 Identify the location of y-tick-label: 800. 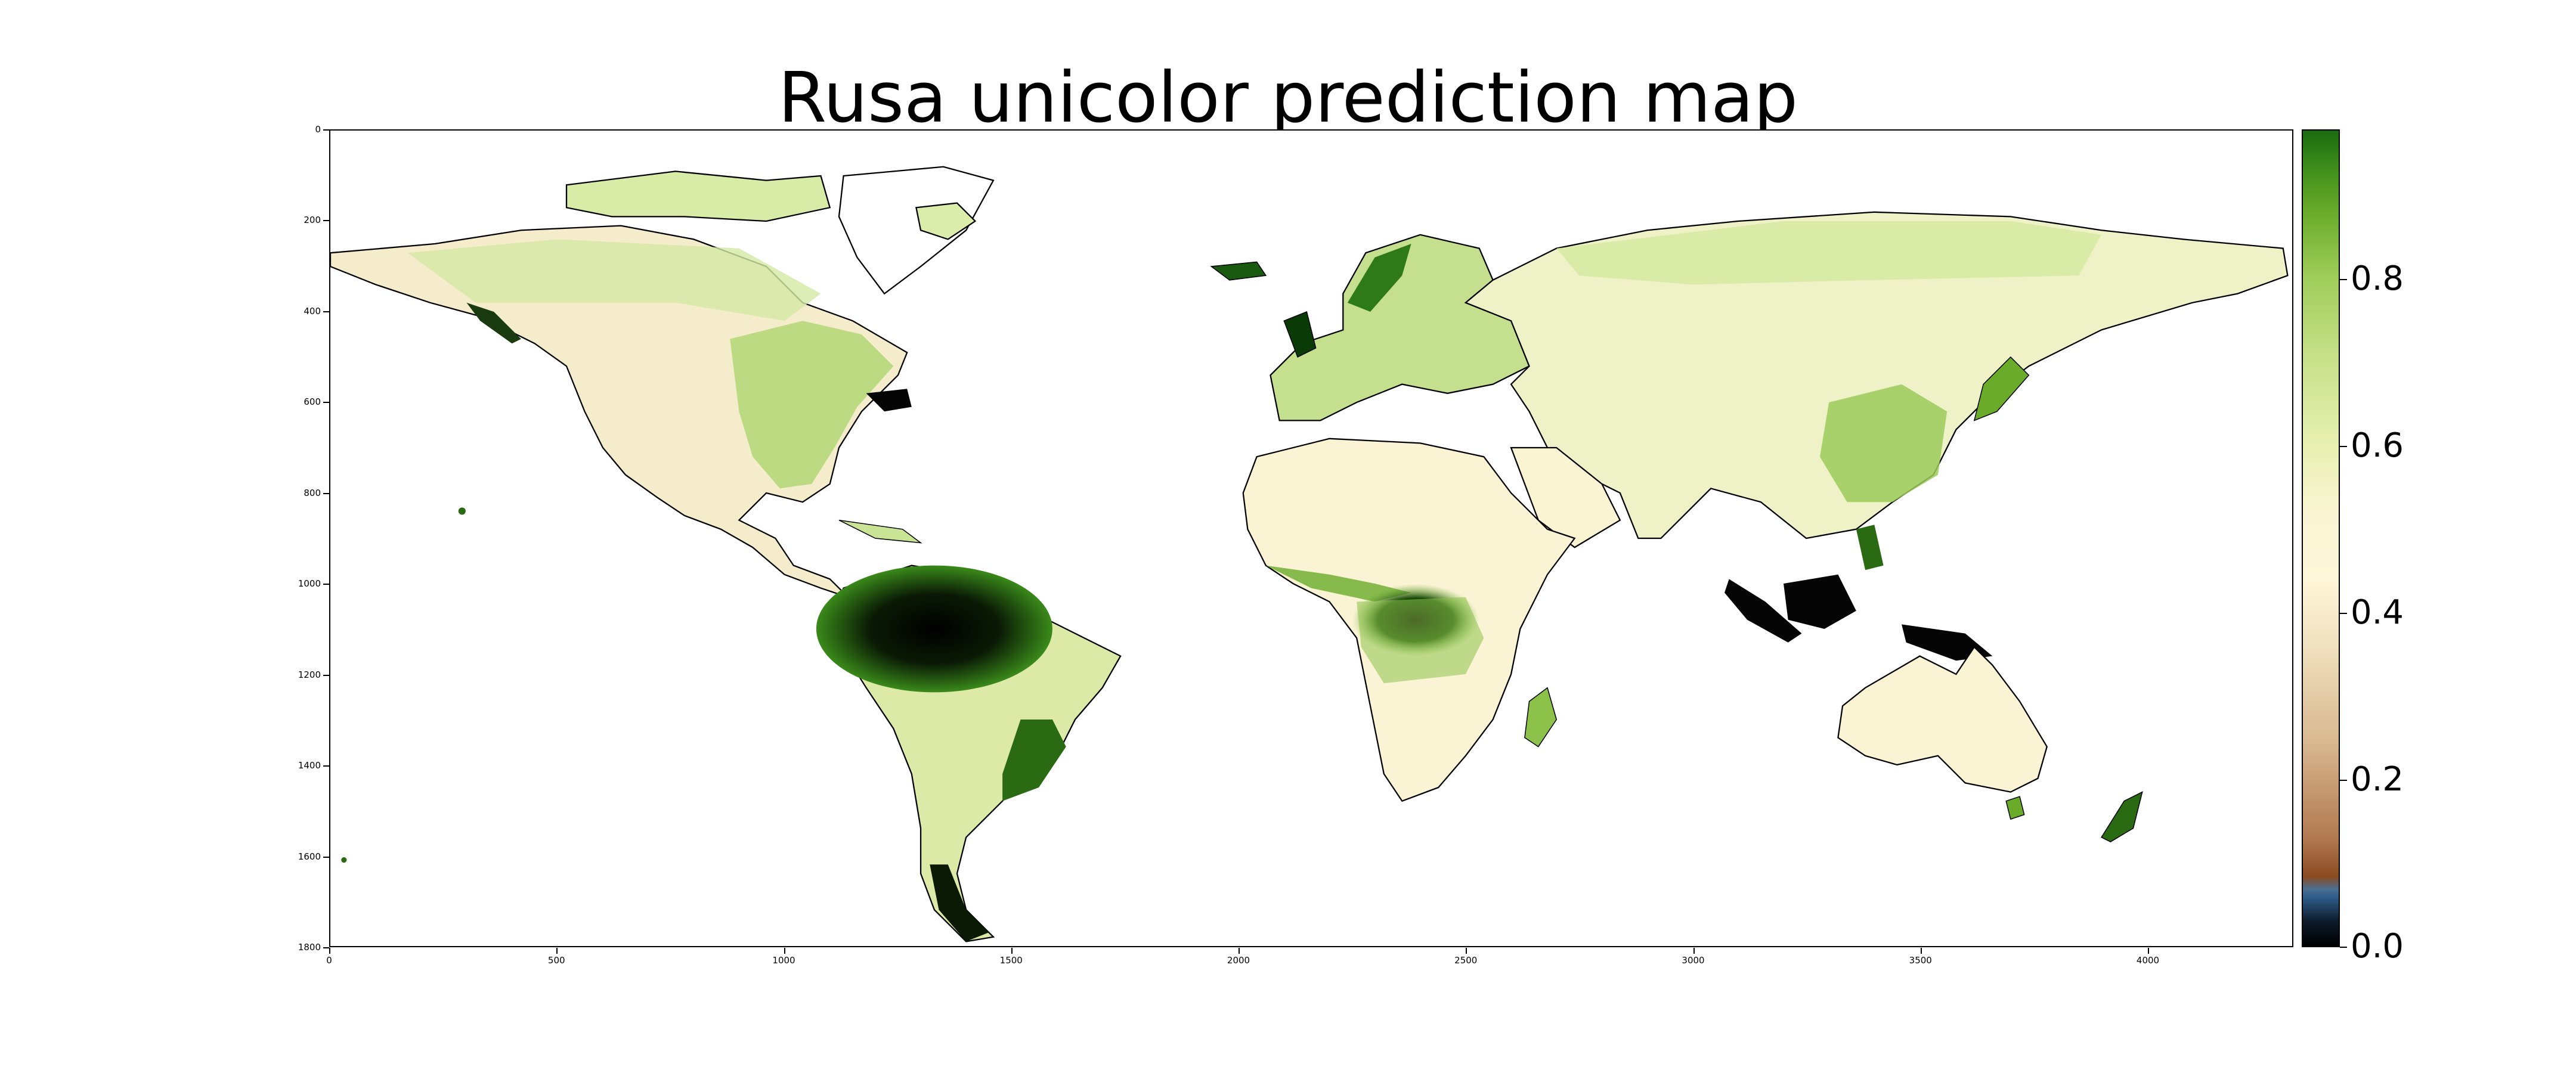
(312, 492).